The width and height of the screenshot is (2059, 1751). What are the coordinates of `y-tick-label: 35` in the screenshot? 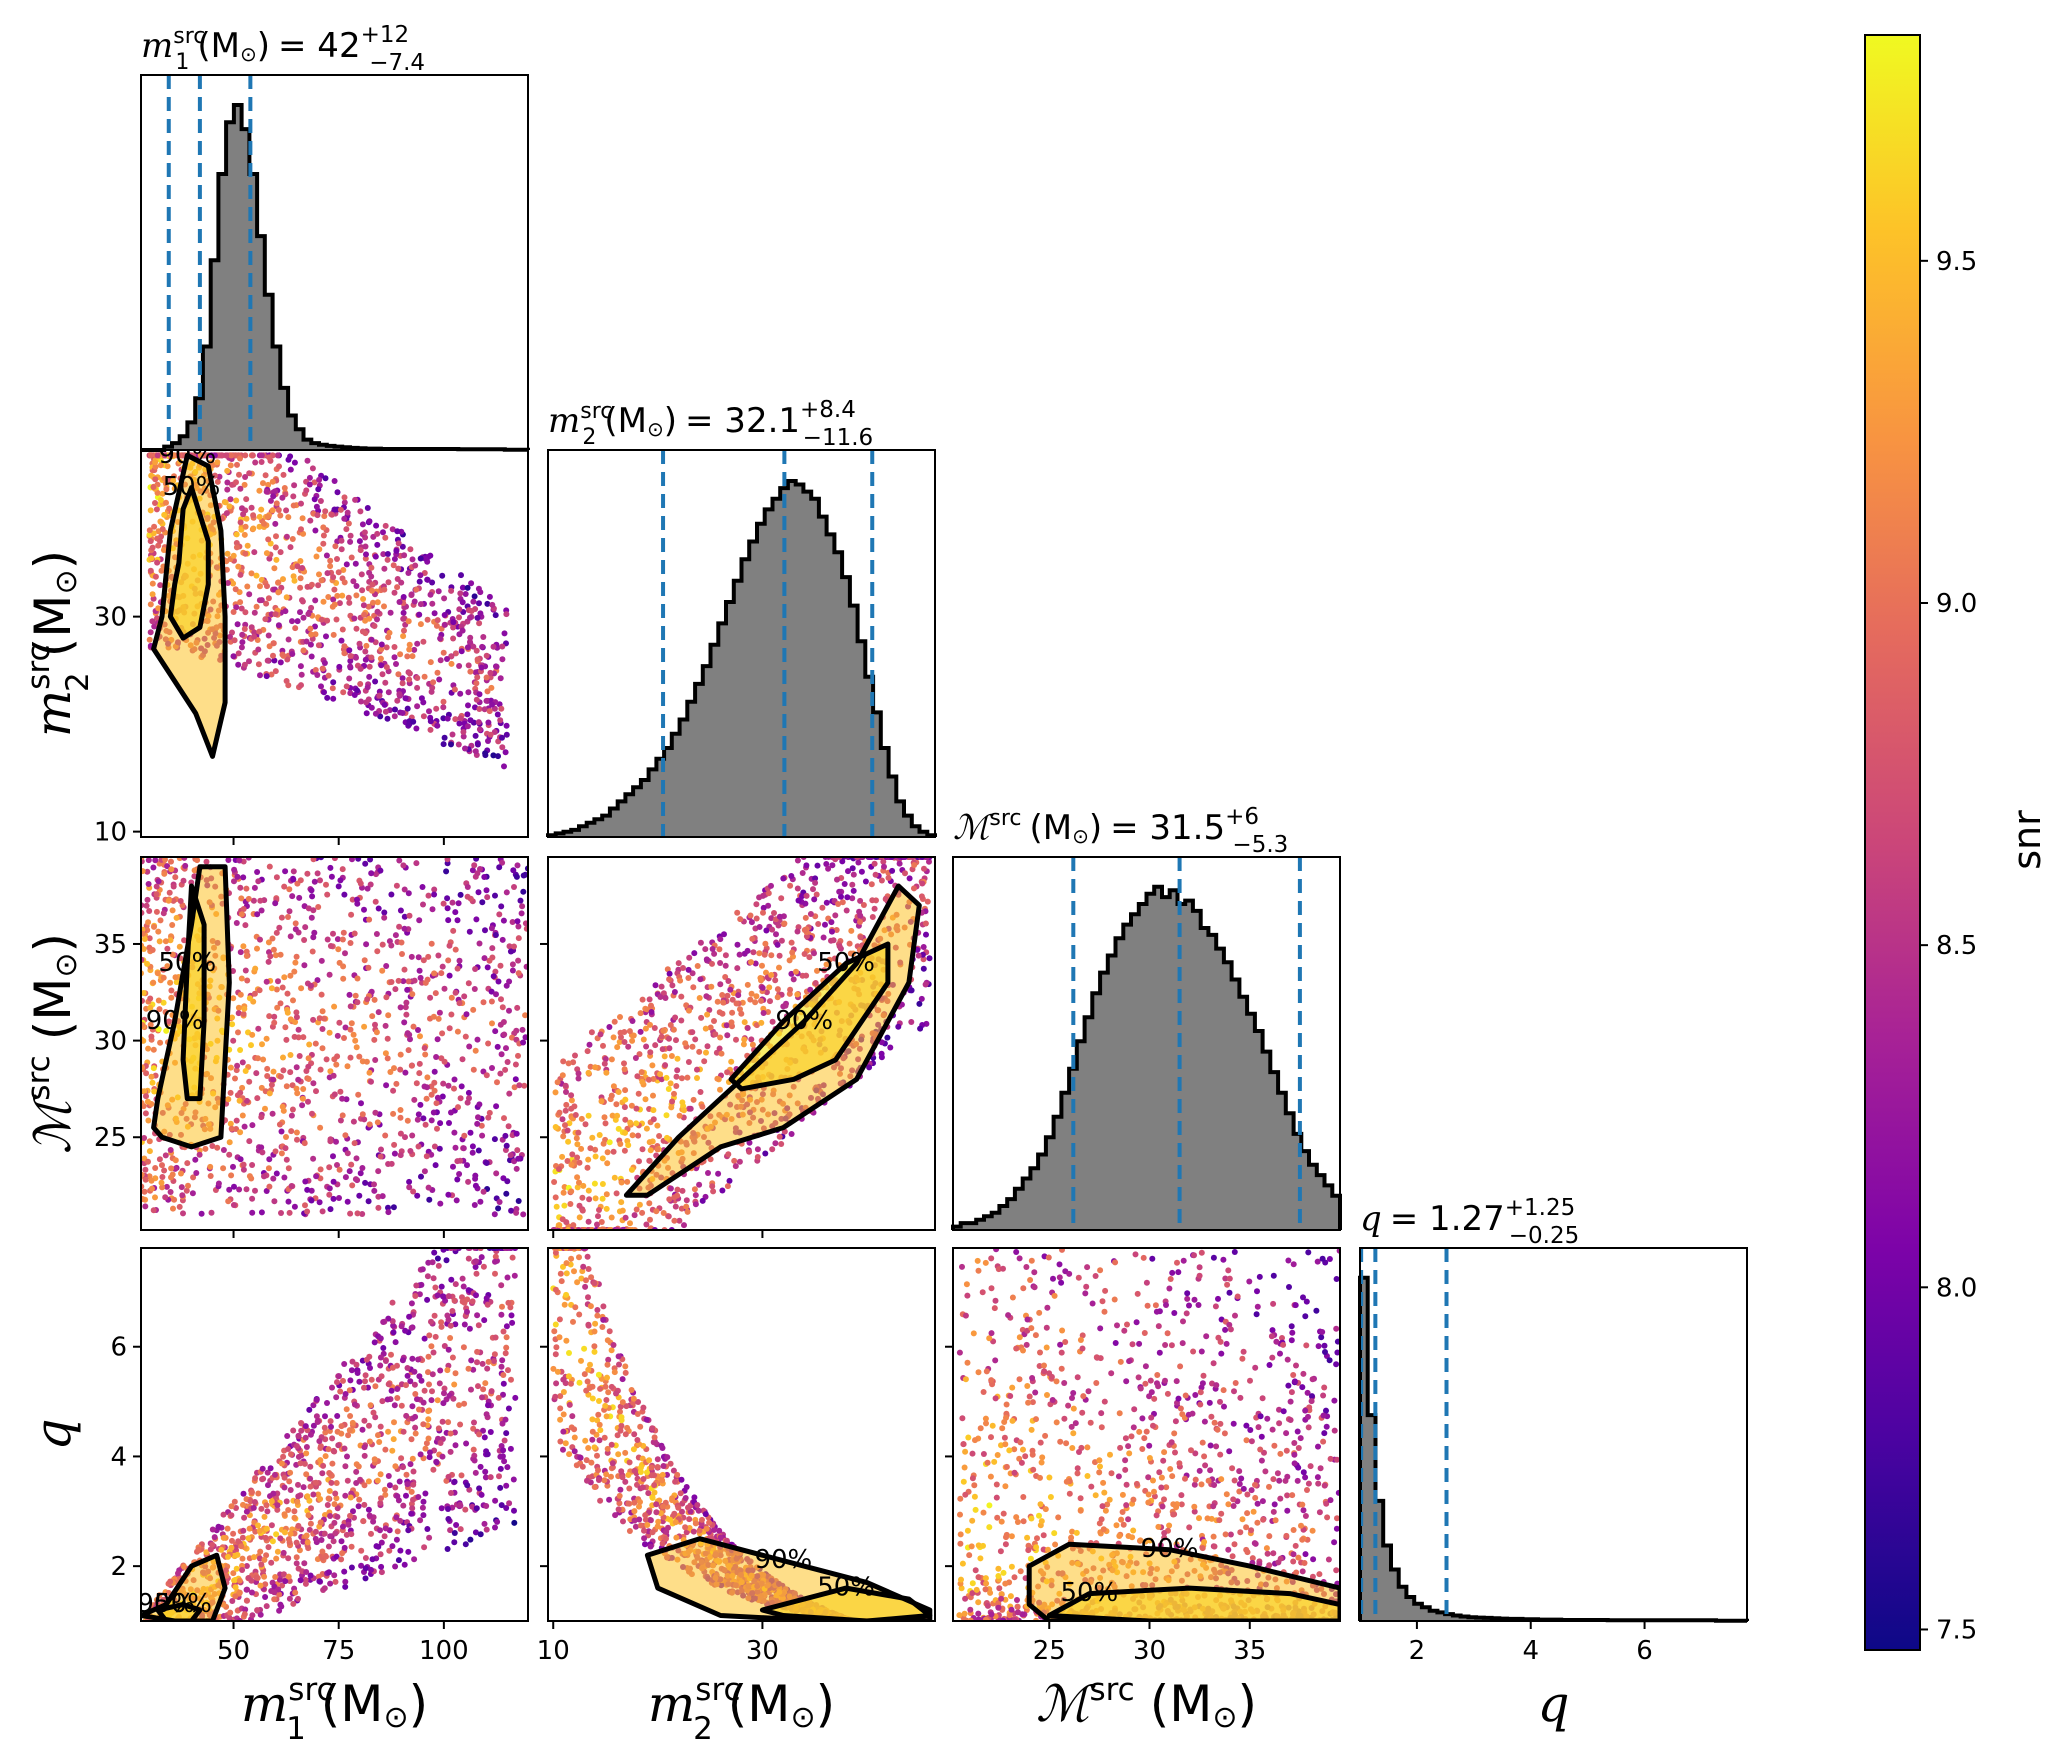 It's located at (110, 945).